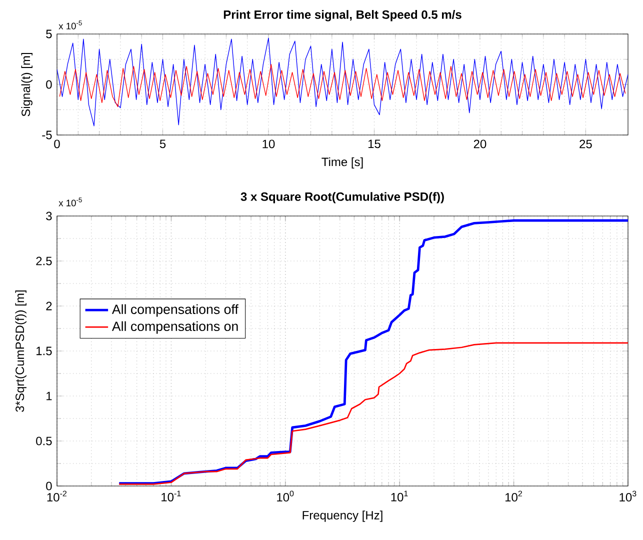  I want to click on x-axis-title: Time [s], so click(342, 163).